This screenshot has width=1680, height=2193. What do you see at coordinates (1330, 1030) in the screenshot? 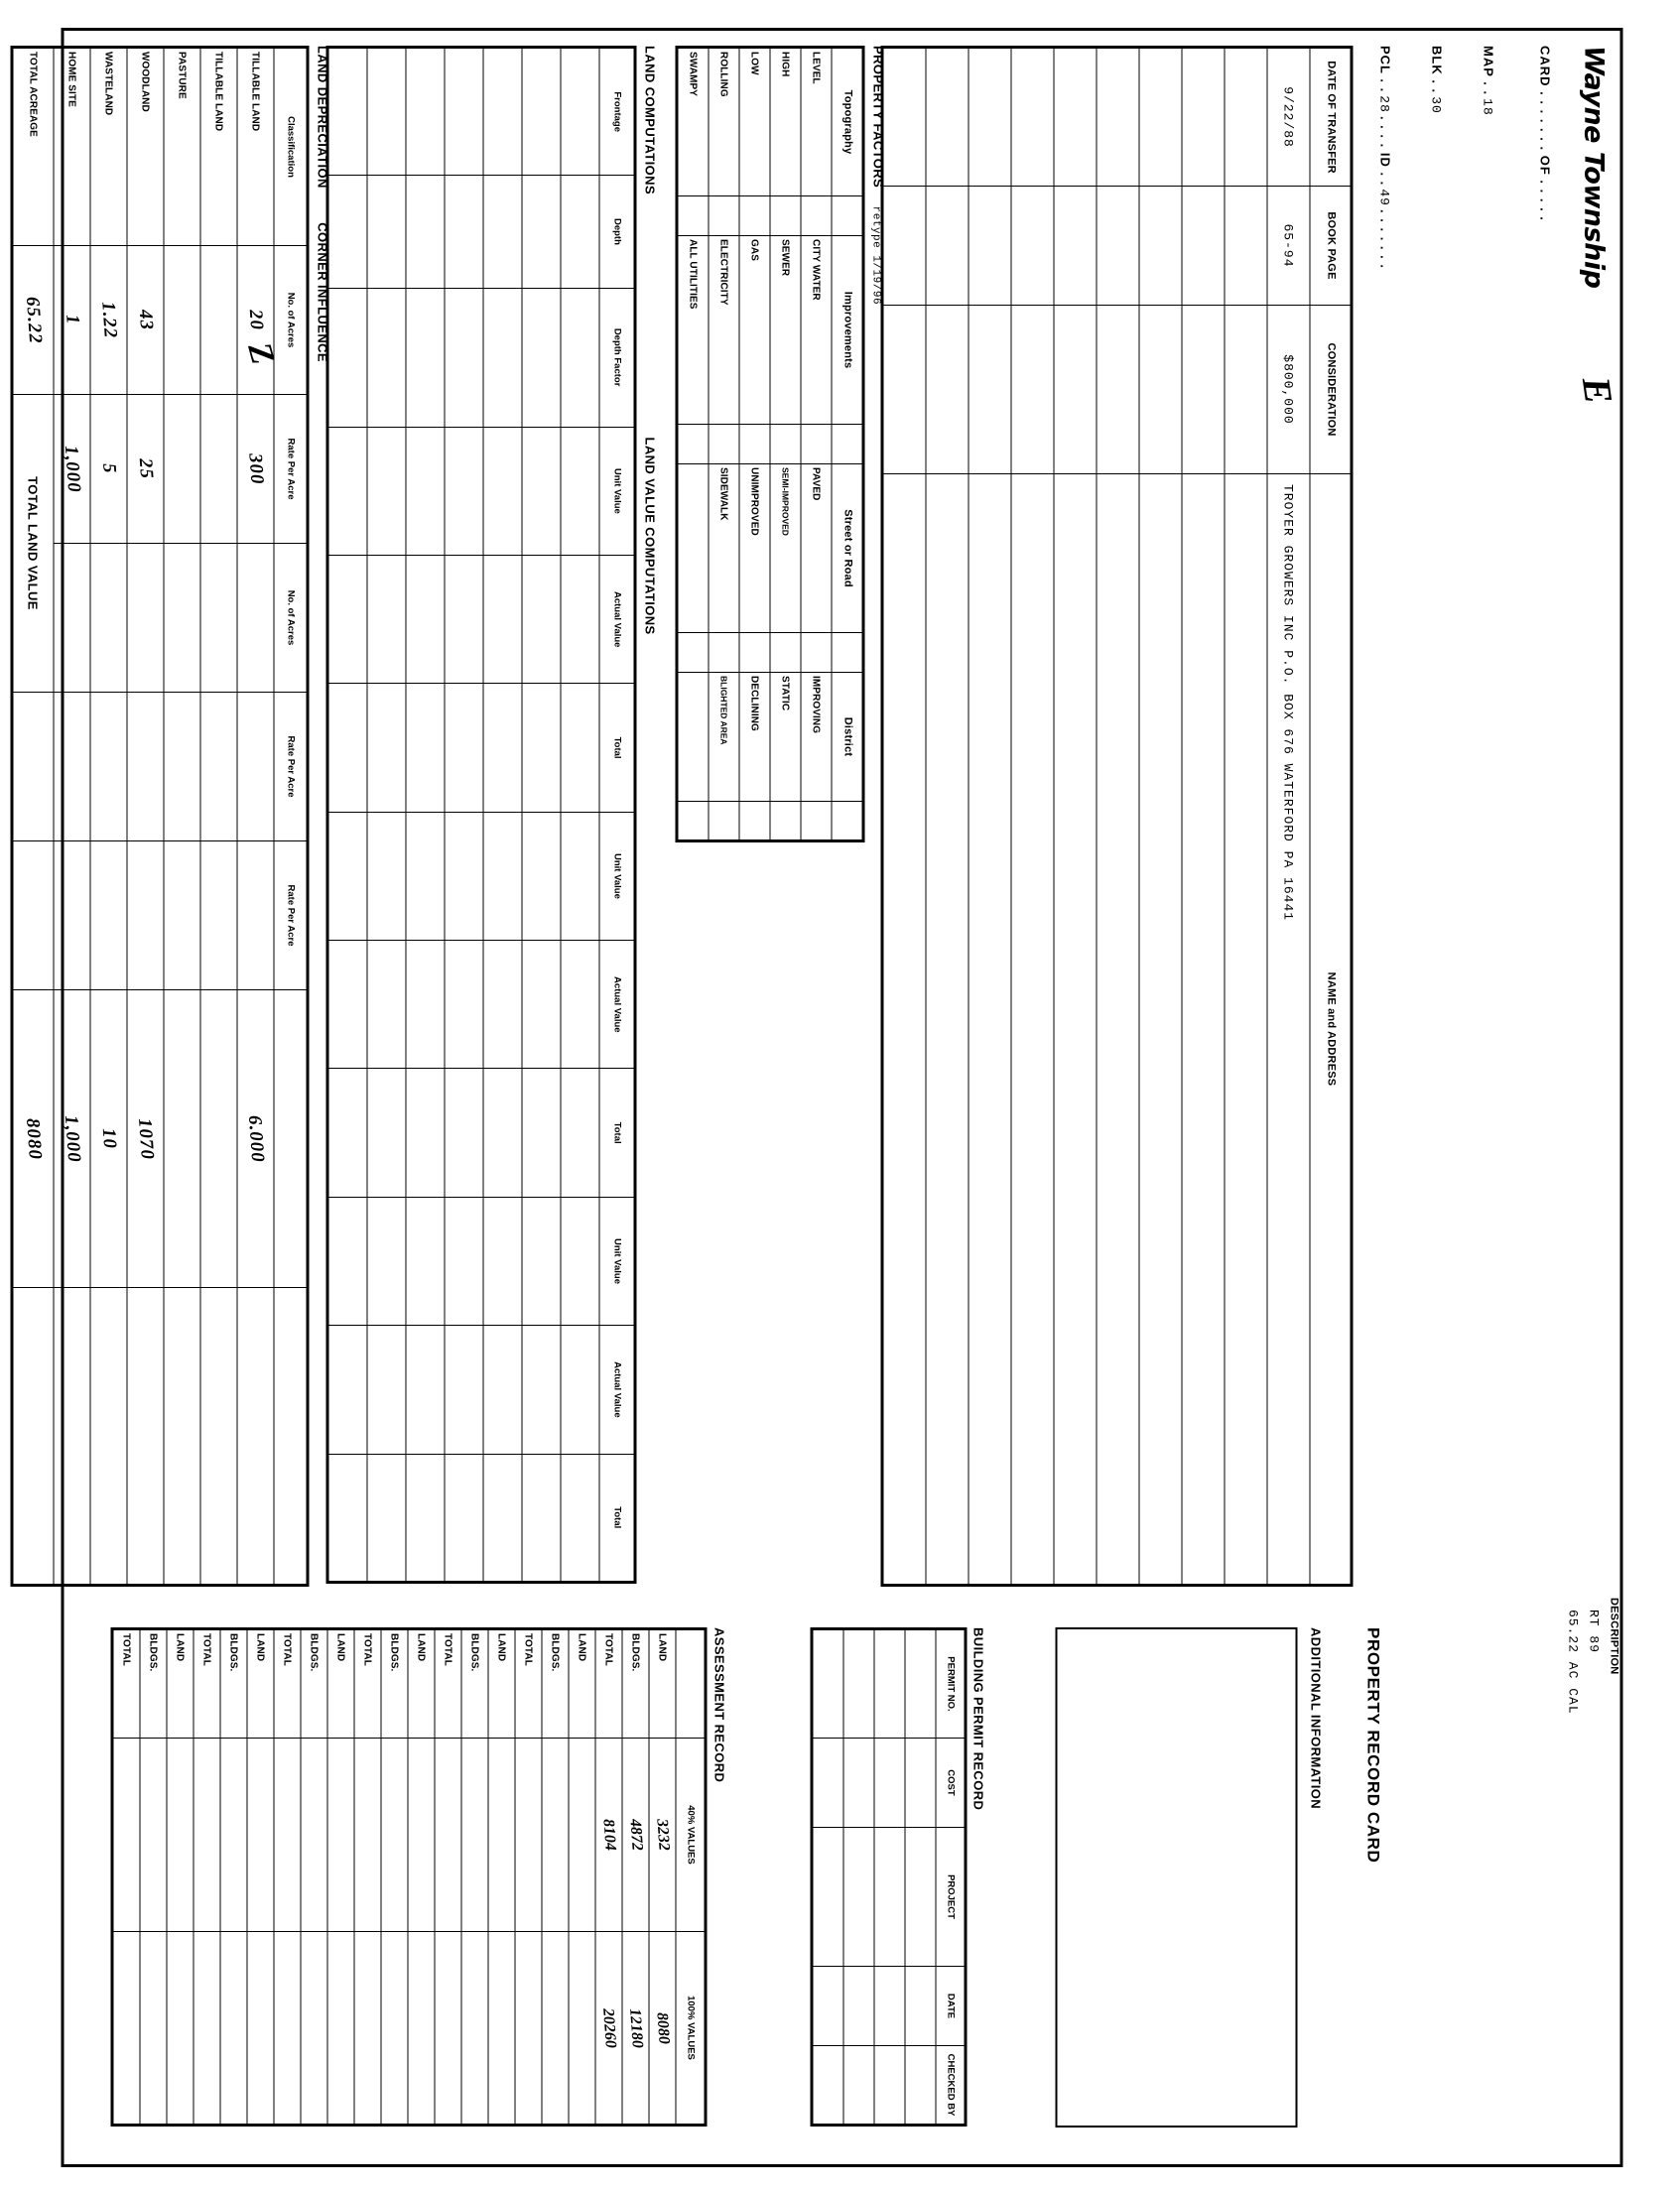
I see `th-name-address: NAME and ADDRESS` at bounding box center [1330, 1030].